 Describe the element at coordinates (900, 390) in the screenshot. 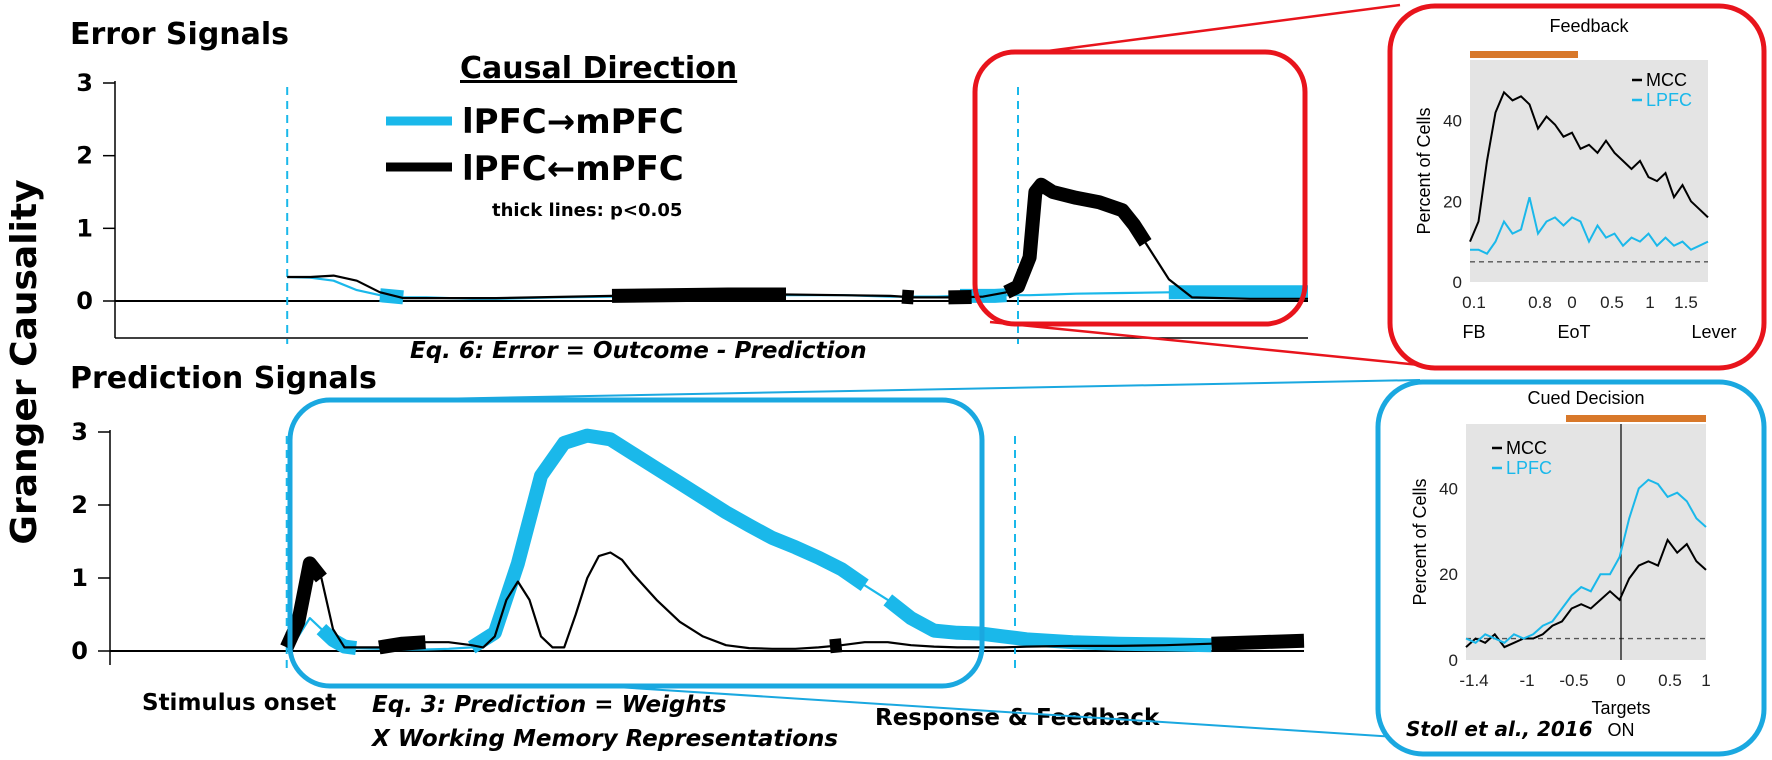

I see `prediction-connector-top` at that location.